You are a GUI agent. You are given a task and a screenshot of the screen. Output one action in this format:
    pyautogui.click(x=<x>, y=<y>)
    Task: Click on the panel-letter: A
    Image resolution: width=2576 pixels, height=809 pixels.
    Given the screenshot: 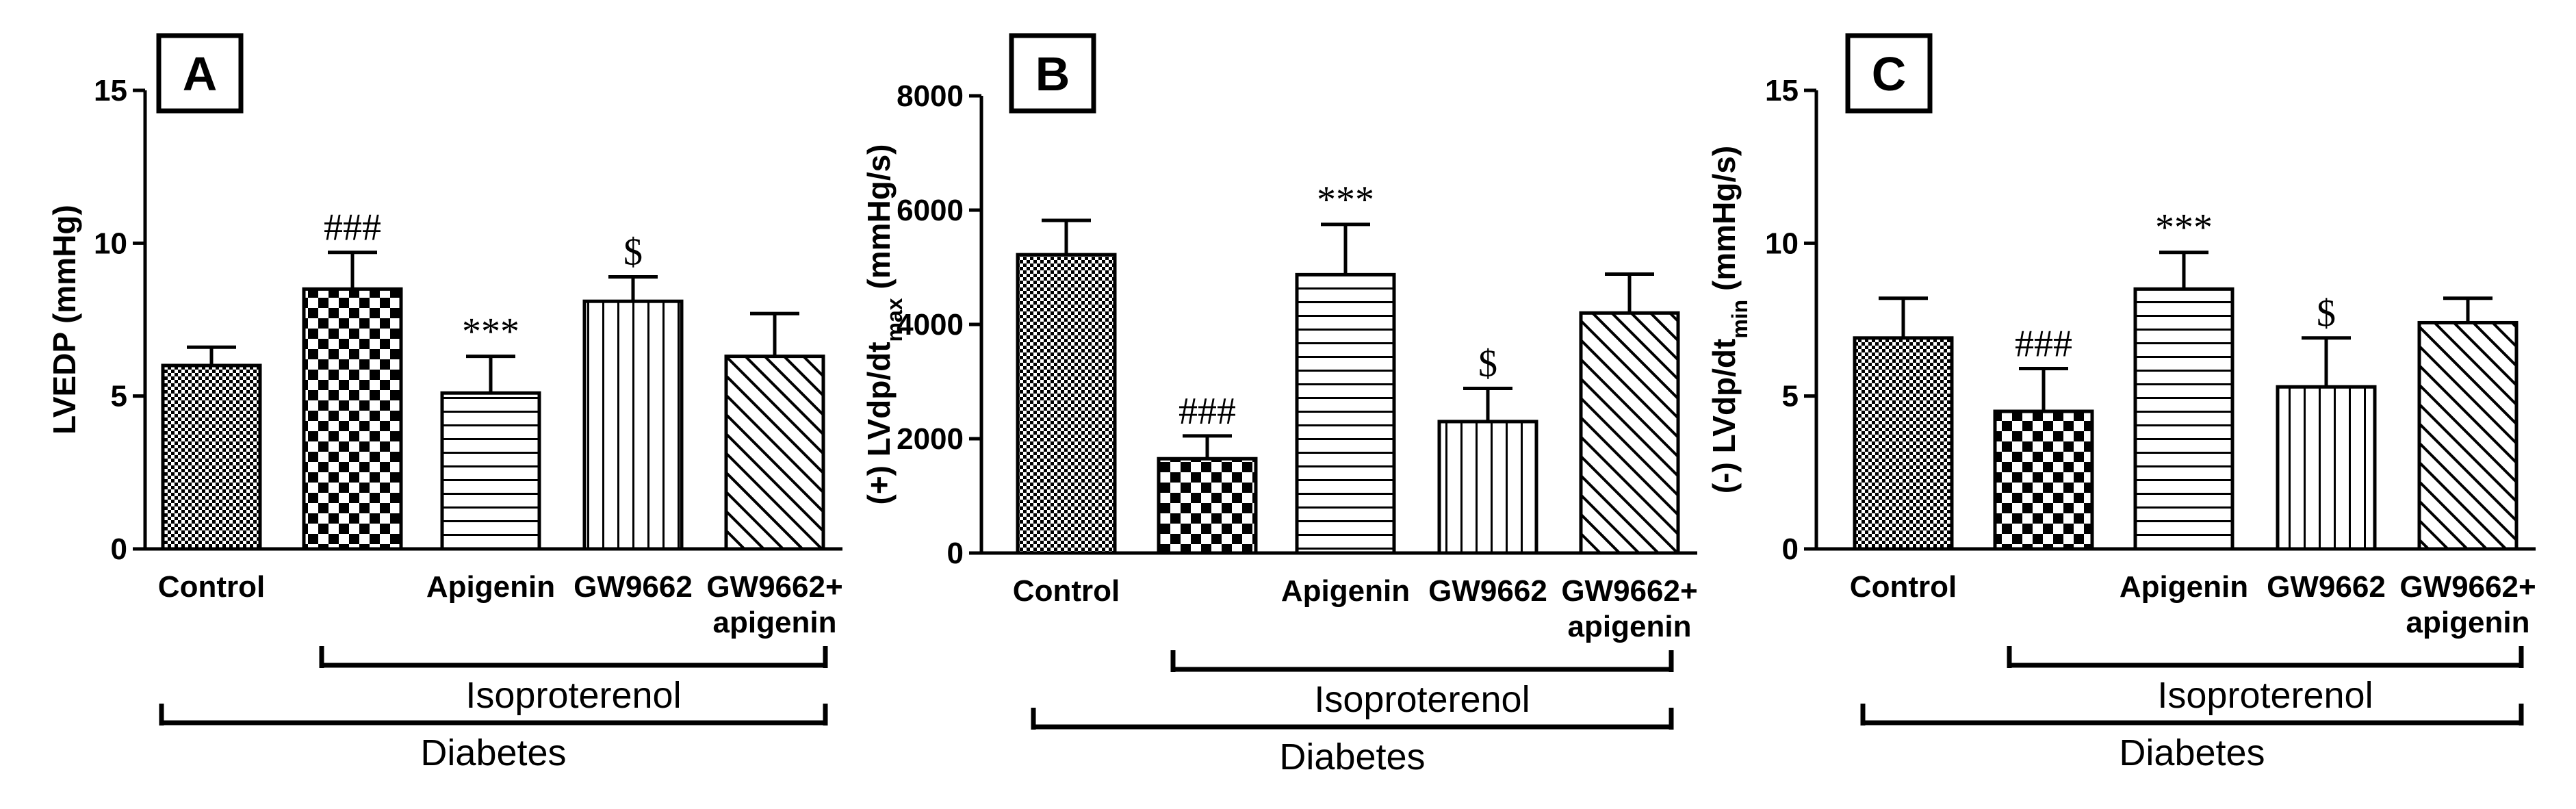 What is the action you would take?
    pyautogui.click(x=200, y=74)
    